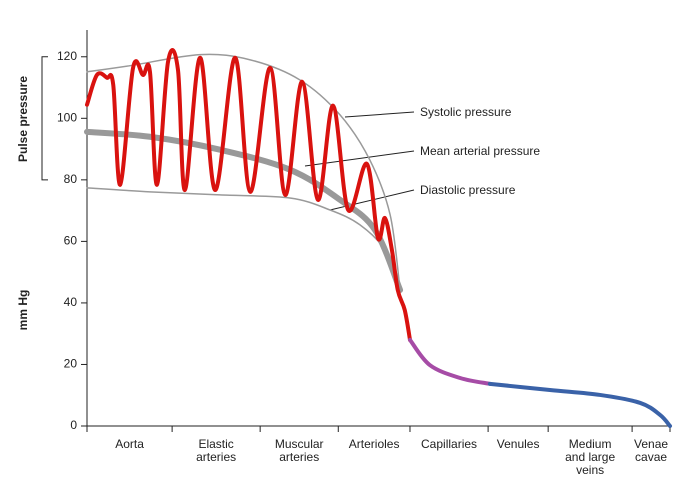  What do you see at coordinates (299, 450) in the screenshot?
I see `x-category-label: Muscular arteries` at bounding box center [299, 450].